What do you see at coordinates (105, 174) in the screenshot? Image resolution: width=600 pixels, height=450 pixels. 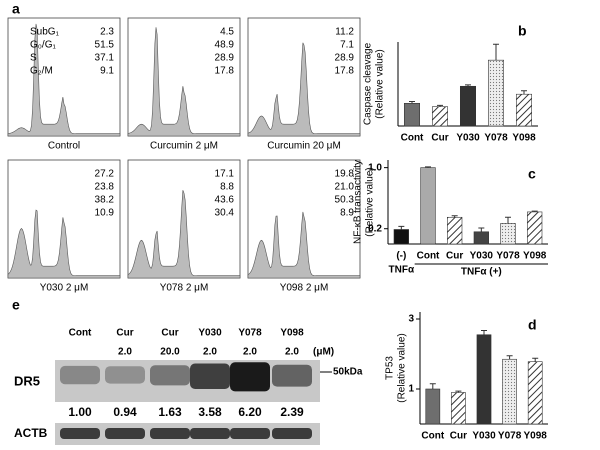 I see `phase-value: 27.2` at bounding box center [105, 174].